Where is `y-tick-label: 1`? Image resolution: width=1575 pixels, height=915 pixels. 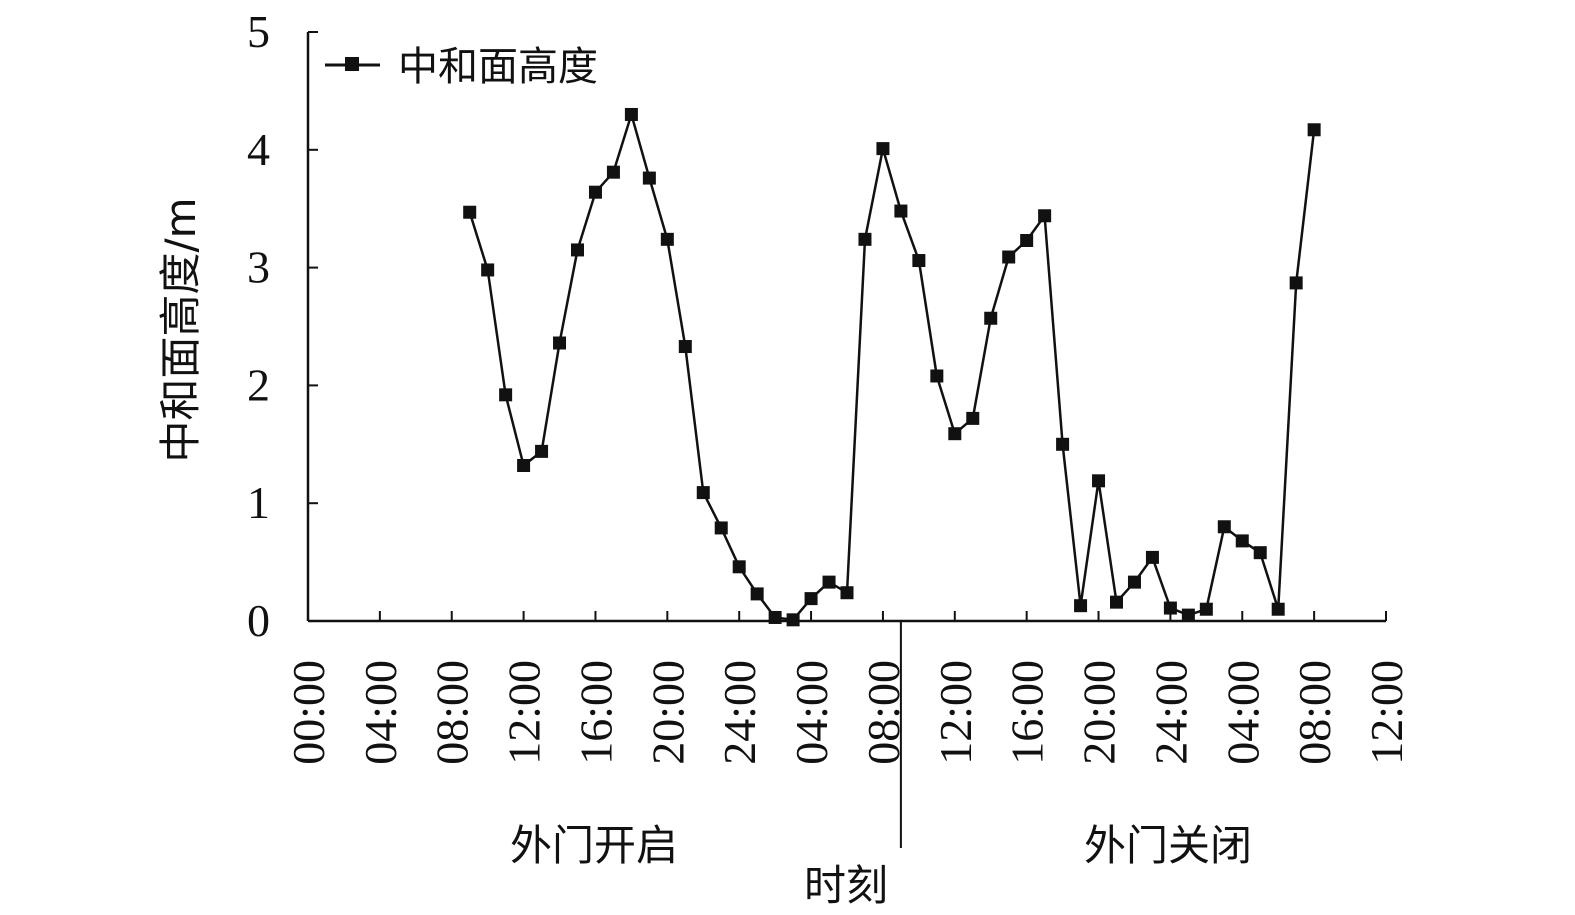
y-tick-label: 1 is located at coordinates (258, 502).